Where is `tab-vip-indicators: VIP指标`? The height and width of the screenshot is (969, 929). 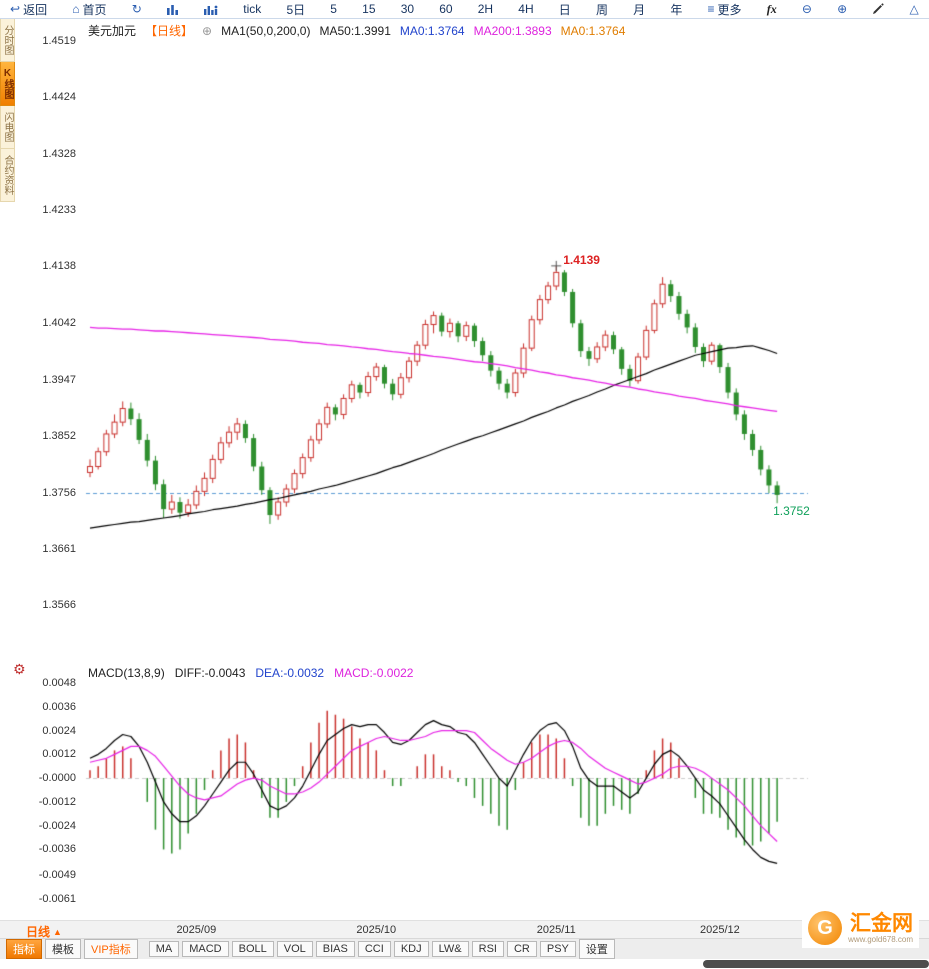 tab-vip-indicators: VIP指标 is located at coordinates (111, 949).